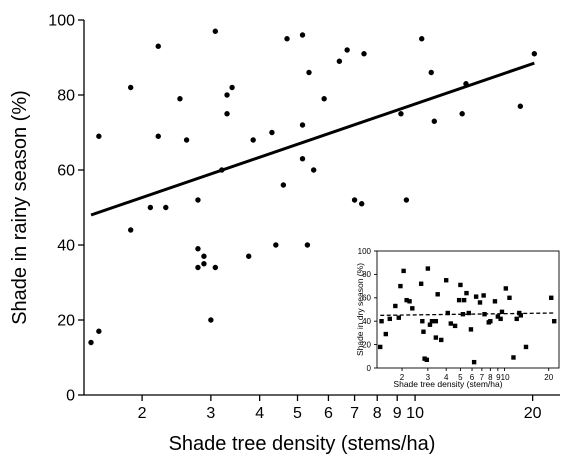 Image resolution: width=572 pixels, height=459 pixels. Describe the element at coordinates (482, 377) in the screenshot. I see `inset-x-tick-label: 7` at that location.